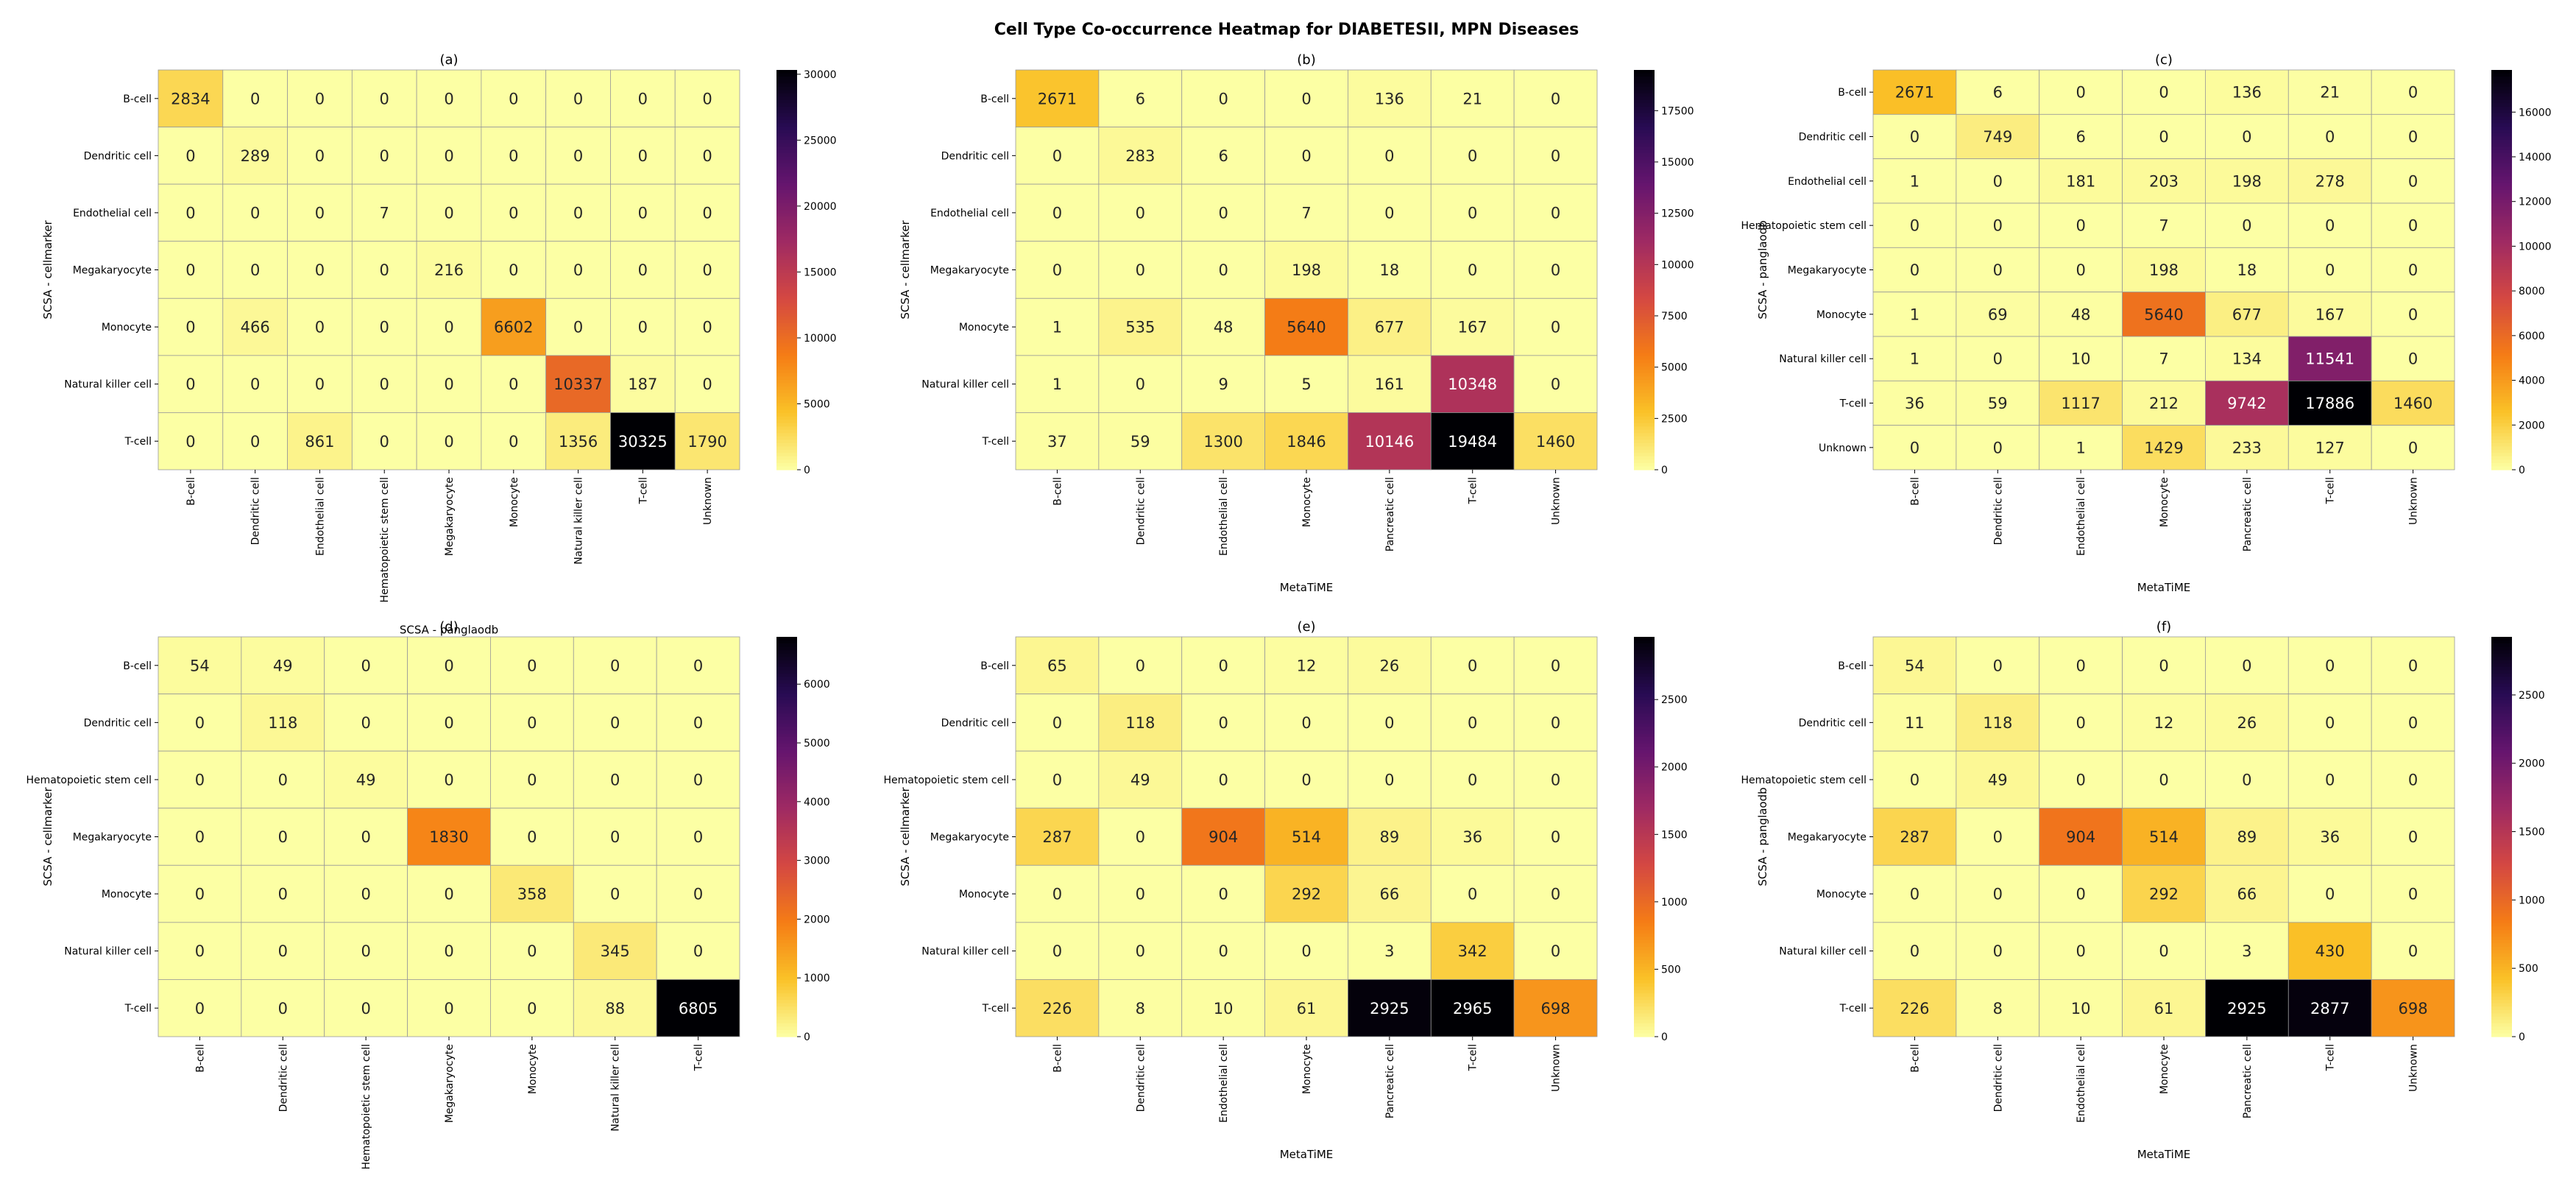  What do you see at coordinates (616, 1088) in the screenshot?
I see `col-label-natural-killer-cell: Natural killer cell` at bounding box center [616, 1088].